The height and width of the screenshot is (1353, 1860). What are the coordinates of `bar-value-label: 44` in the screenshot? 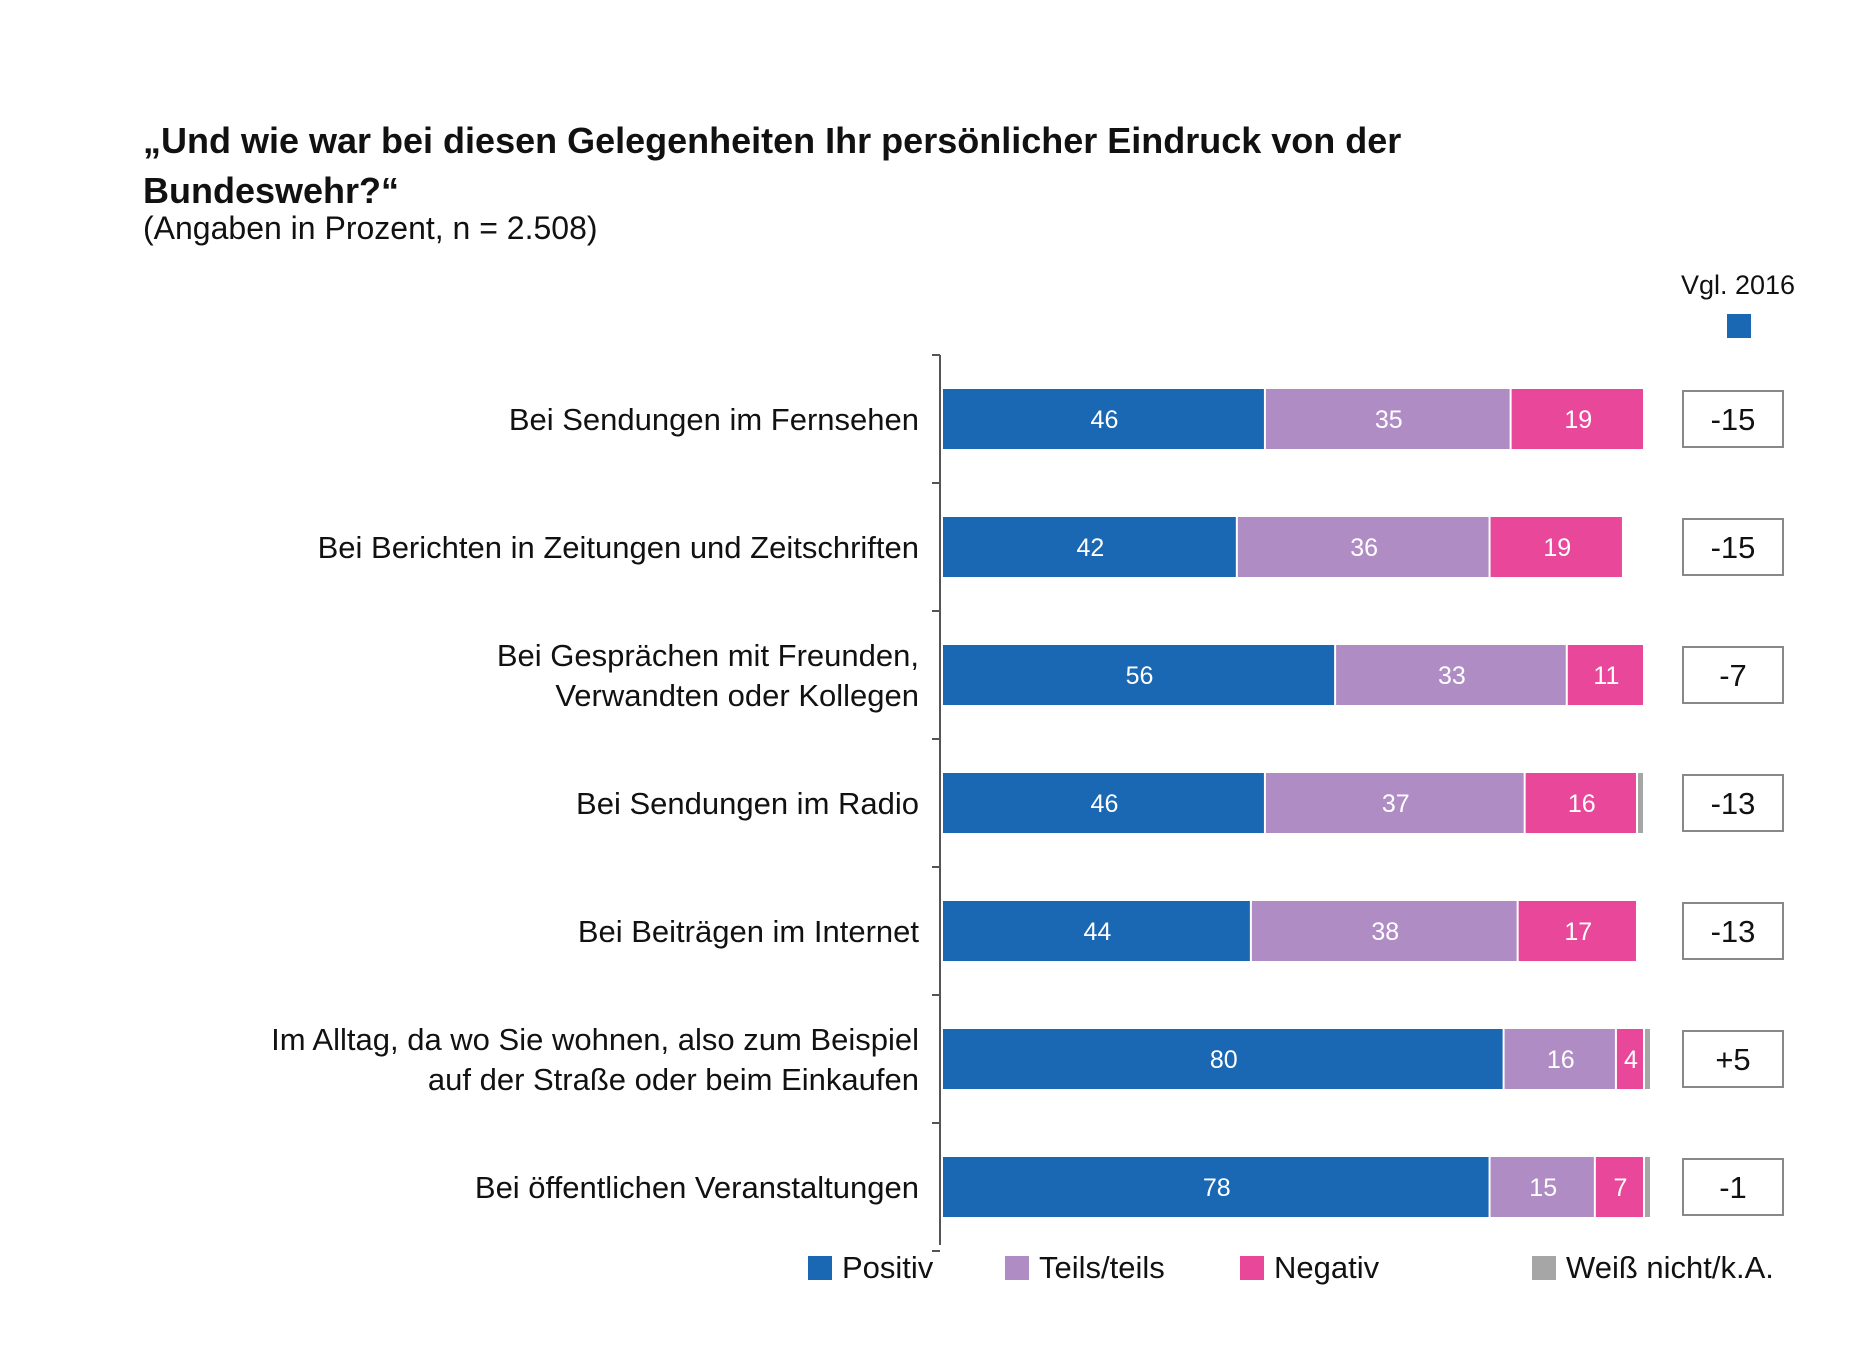 It's located at (1098, 932).